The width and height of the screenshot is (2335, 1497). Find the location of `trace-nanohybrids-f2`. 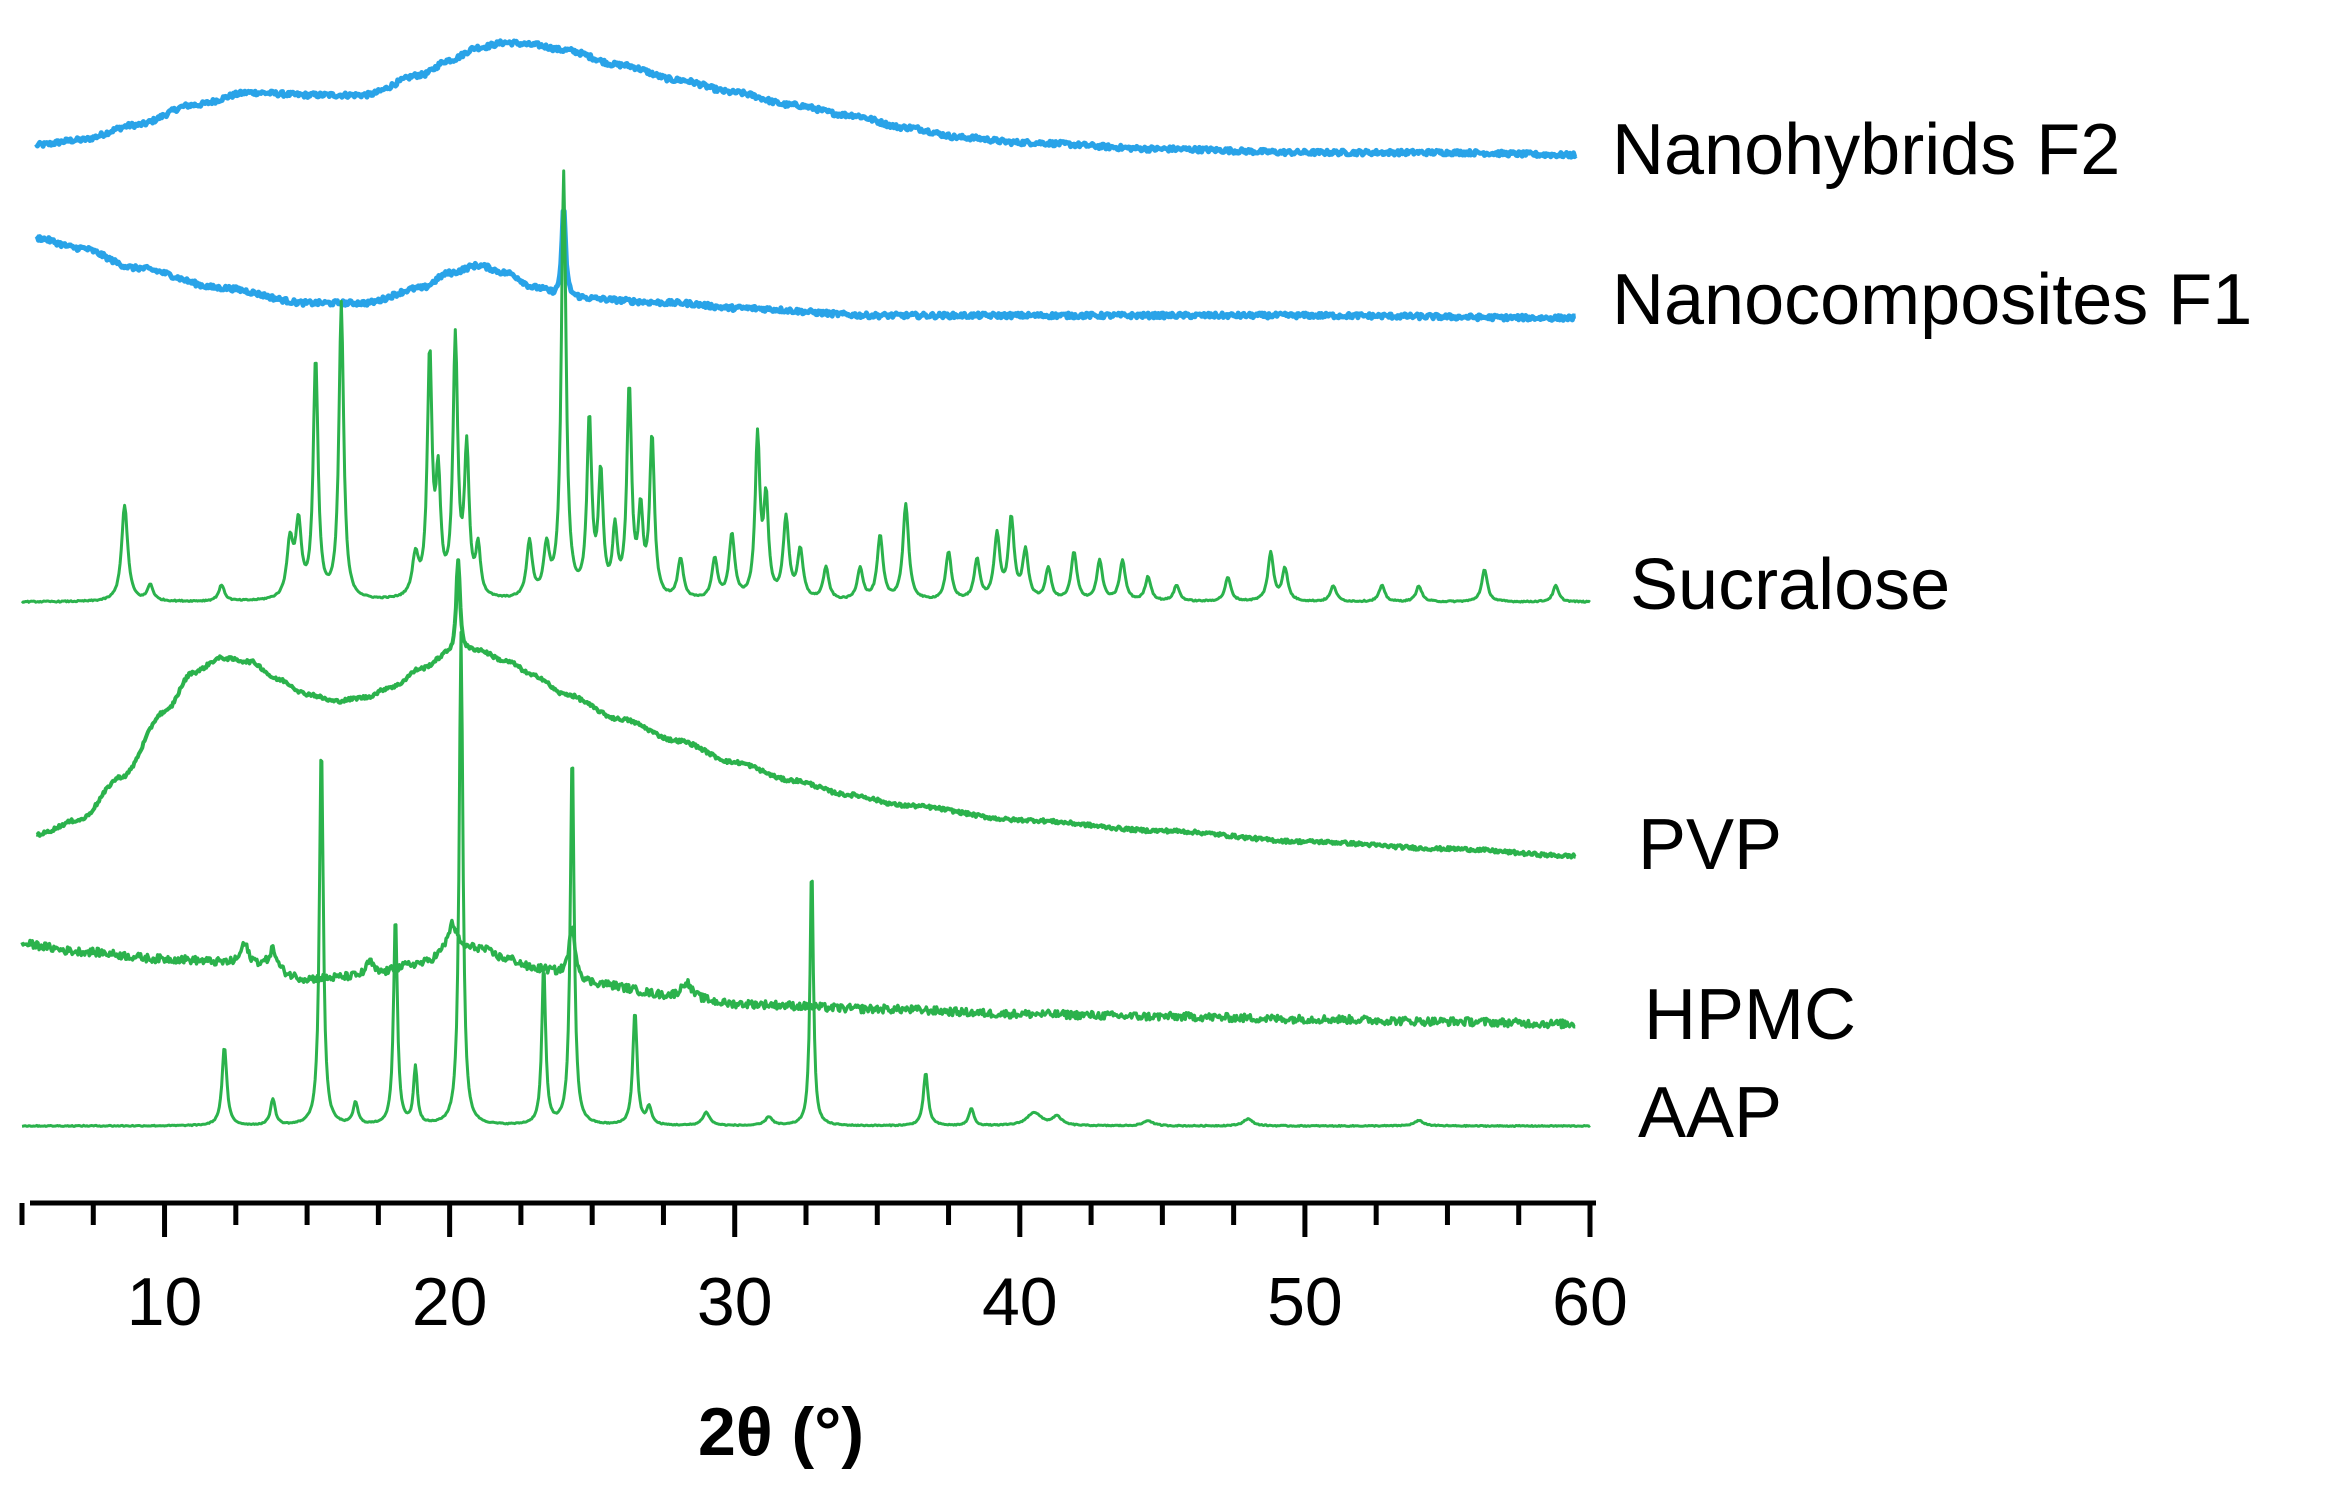

trace-nanohybrids-f2 is located at coordinates (806, 99).